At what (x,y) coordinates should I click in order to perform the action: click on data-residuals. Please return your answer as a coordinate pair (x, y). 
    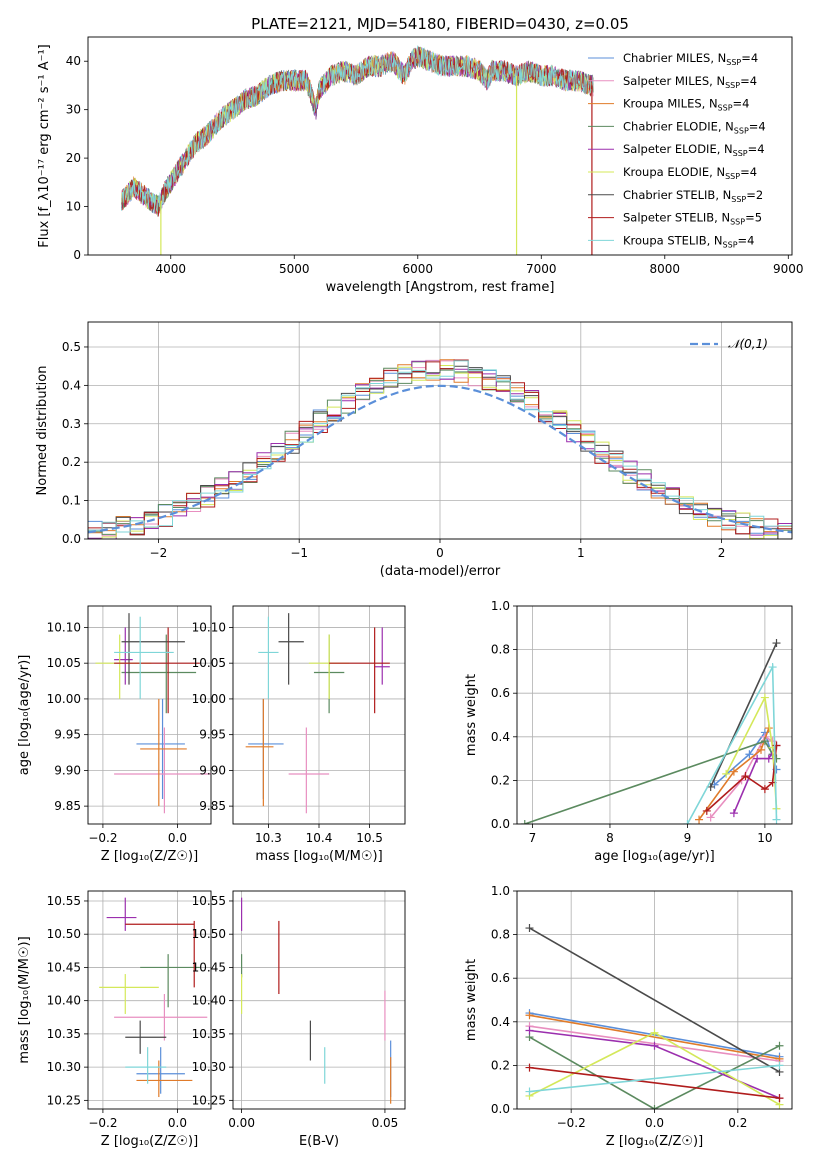
    Looking at the image, I should click on (440, 449).